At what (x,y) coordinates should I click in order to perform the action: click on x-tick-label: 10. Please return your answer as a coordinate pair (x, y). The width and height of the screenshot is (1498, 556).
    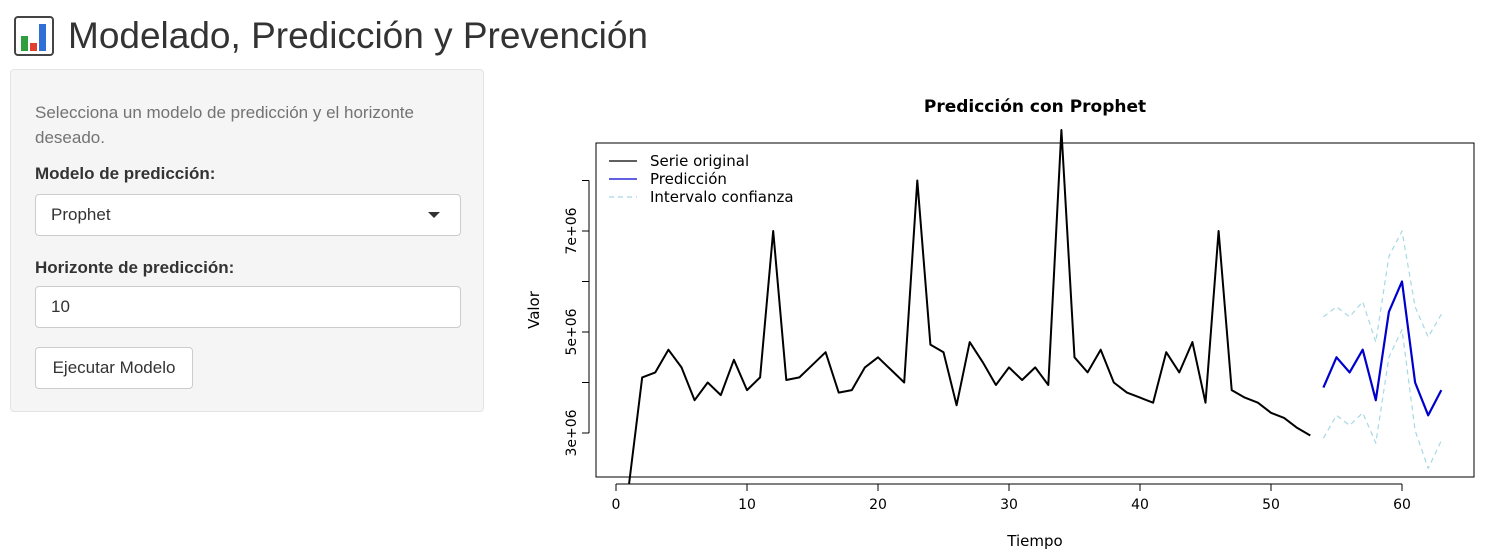
    Looking at the image, I should click on (747, 505).